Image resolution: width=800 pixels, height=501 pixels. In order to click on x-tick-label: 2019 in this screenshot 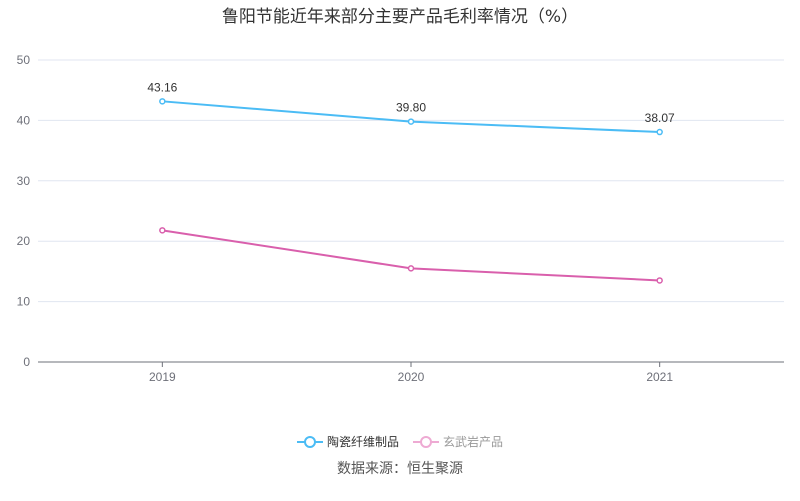, I will do `click(162, 377)`.